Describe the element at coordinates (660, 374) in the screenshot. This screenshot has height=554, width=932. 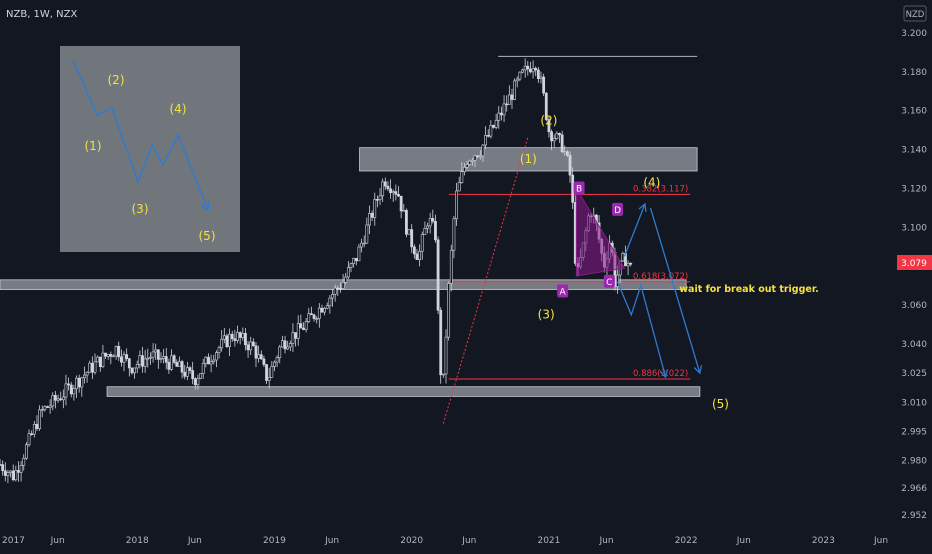
I see `fib-label-2: 0.886(3.022)` at that location.